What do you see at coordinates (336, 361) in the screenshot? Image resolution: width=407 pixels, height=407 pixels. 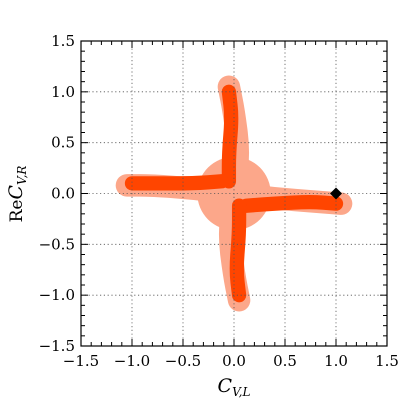 I see `x-tick-label: 1.0` at bounding box center [336, 361].